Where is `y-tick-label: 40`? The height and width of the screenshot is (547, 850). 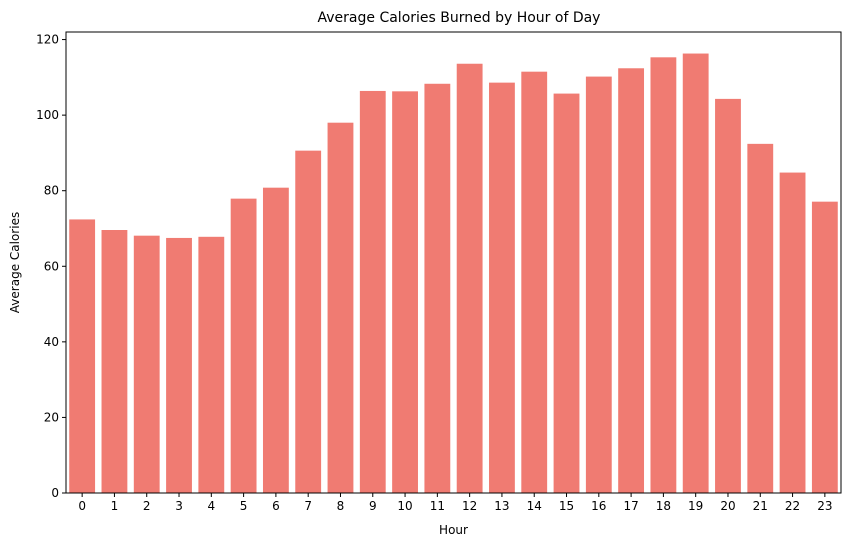 y-tick-label: 40 is located at coordinates (51, 342).